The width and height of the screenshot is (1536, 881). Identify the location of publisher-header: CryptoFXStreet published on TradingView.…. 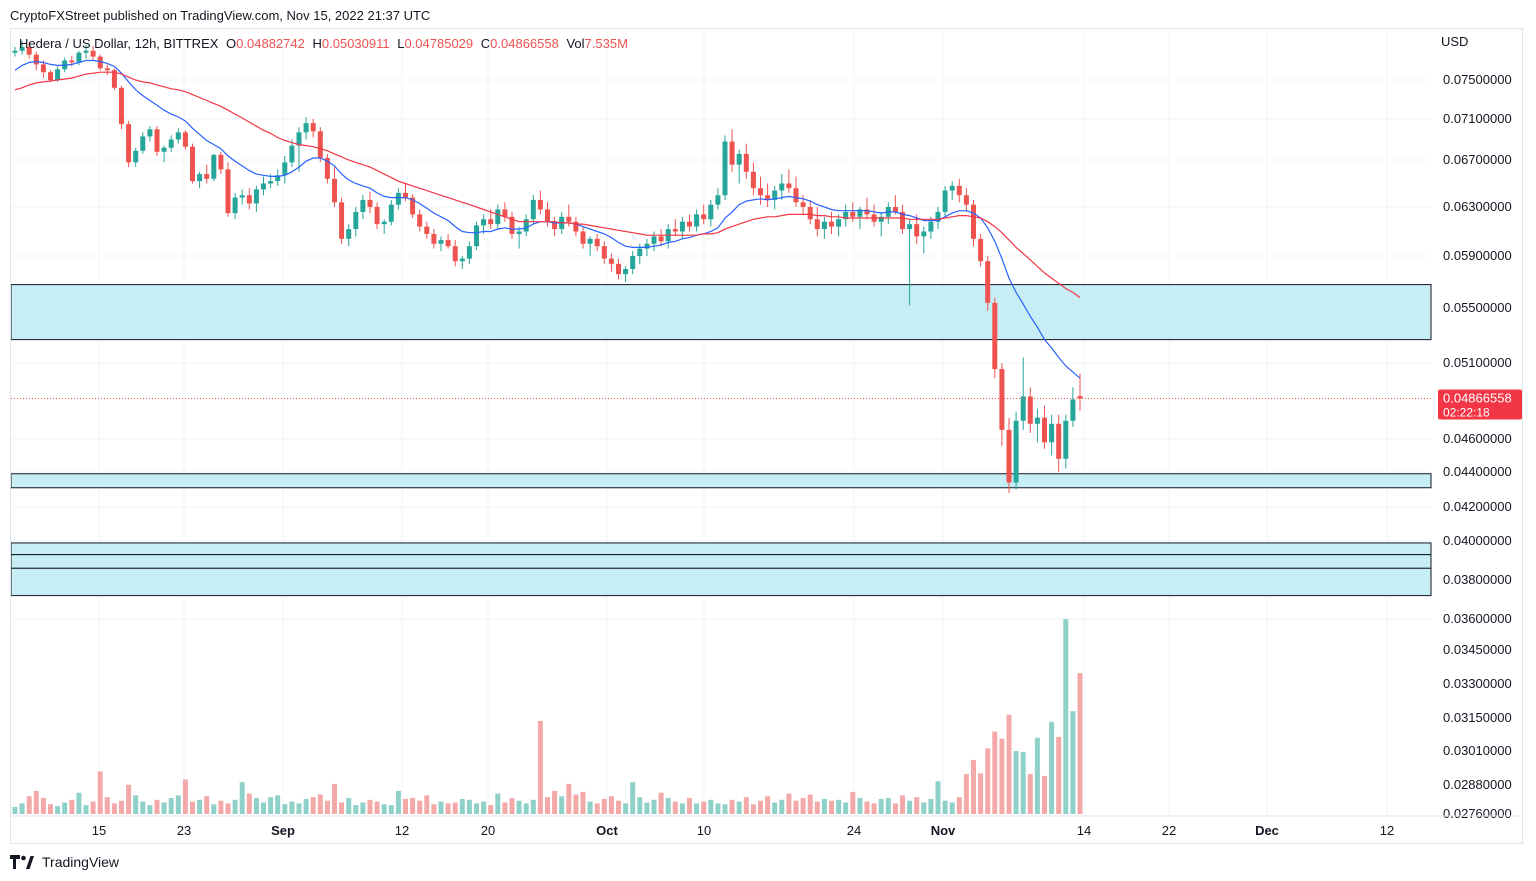
(220, 15).